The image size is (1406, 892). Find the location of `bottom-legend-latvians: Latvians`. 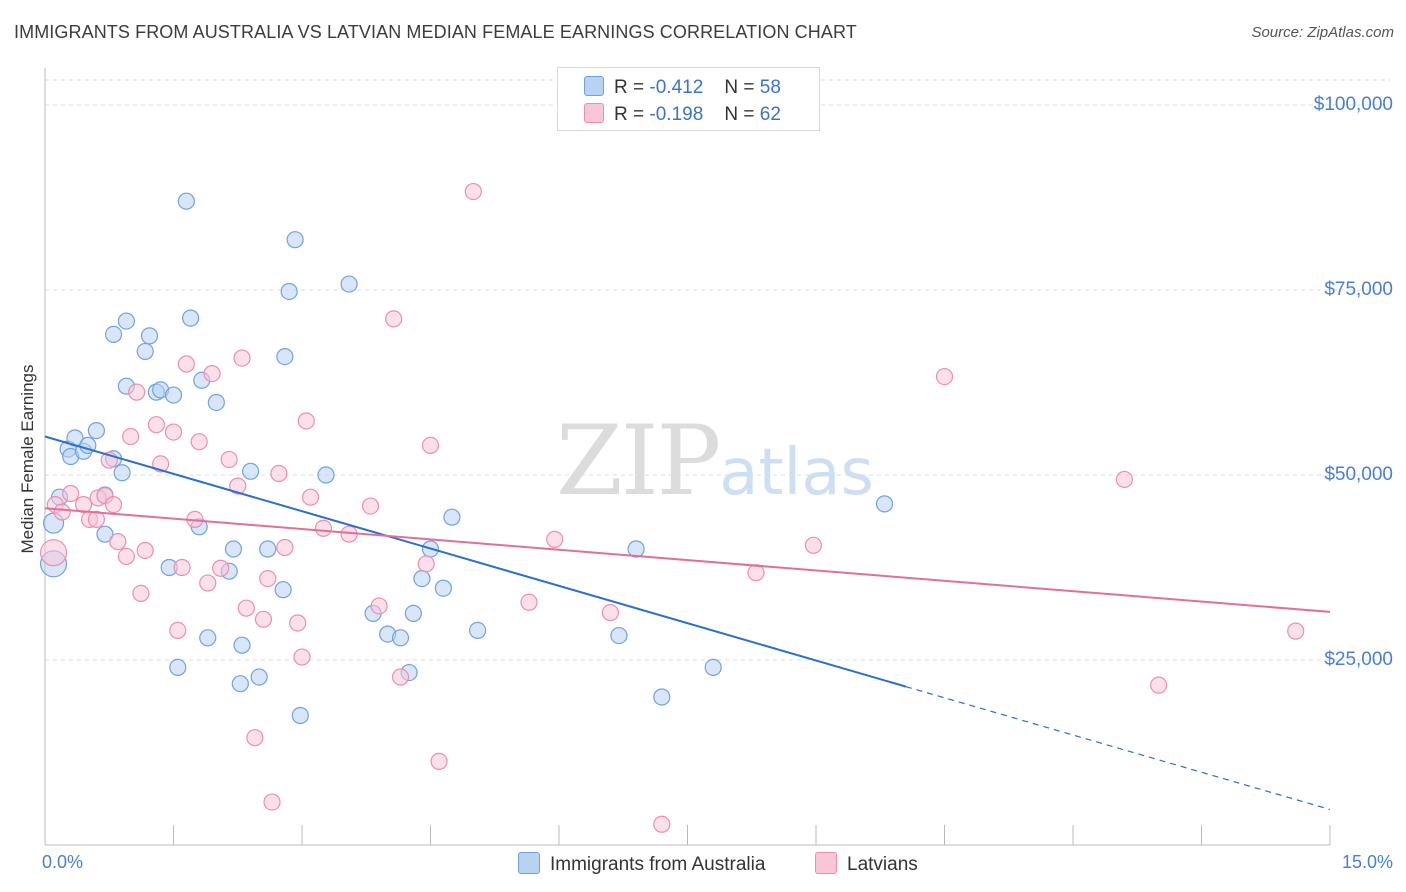

bottom-legend-latvians: Latvians is located at coordinates (866, 864).